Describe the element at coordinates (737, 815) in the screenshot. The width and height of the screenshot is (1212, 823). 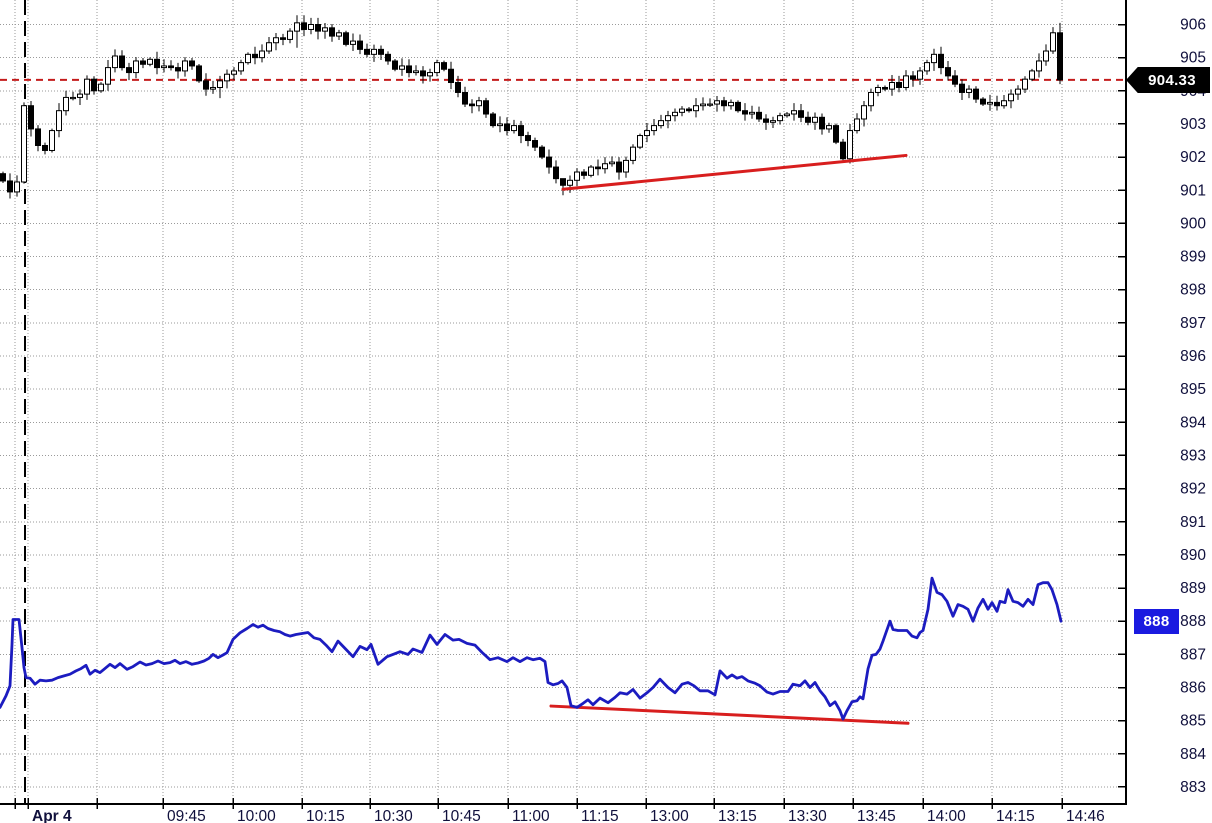
I see `svg-text: 13:15` at that location.